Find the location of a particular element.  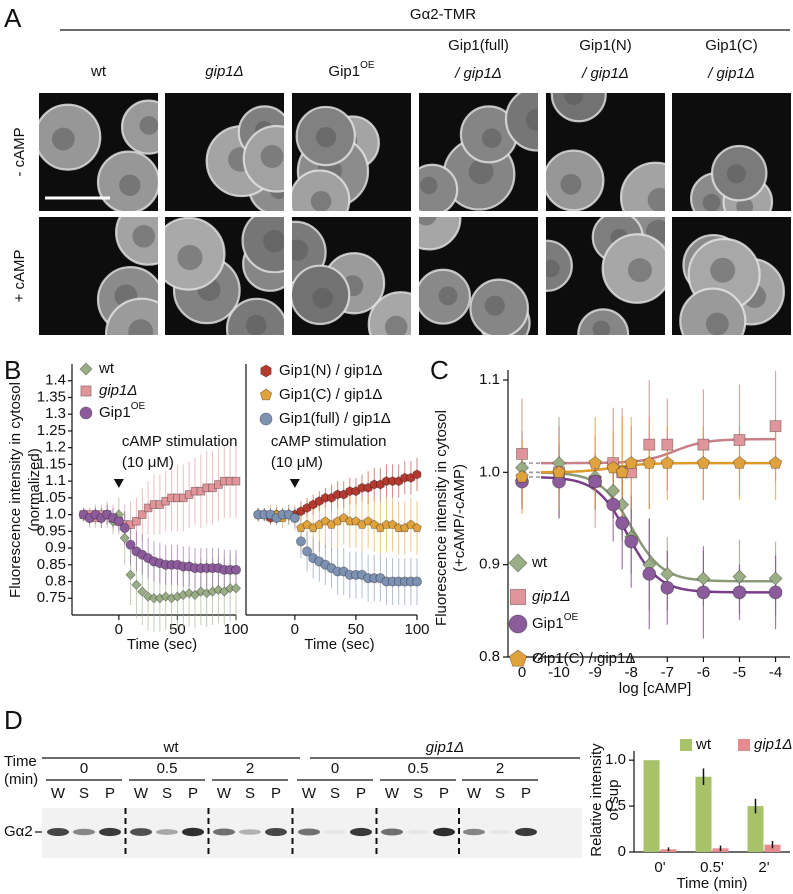

y-tick-label: 1.05 is located at coordinates (51, 497).